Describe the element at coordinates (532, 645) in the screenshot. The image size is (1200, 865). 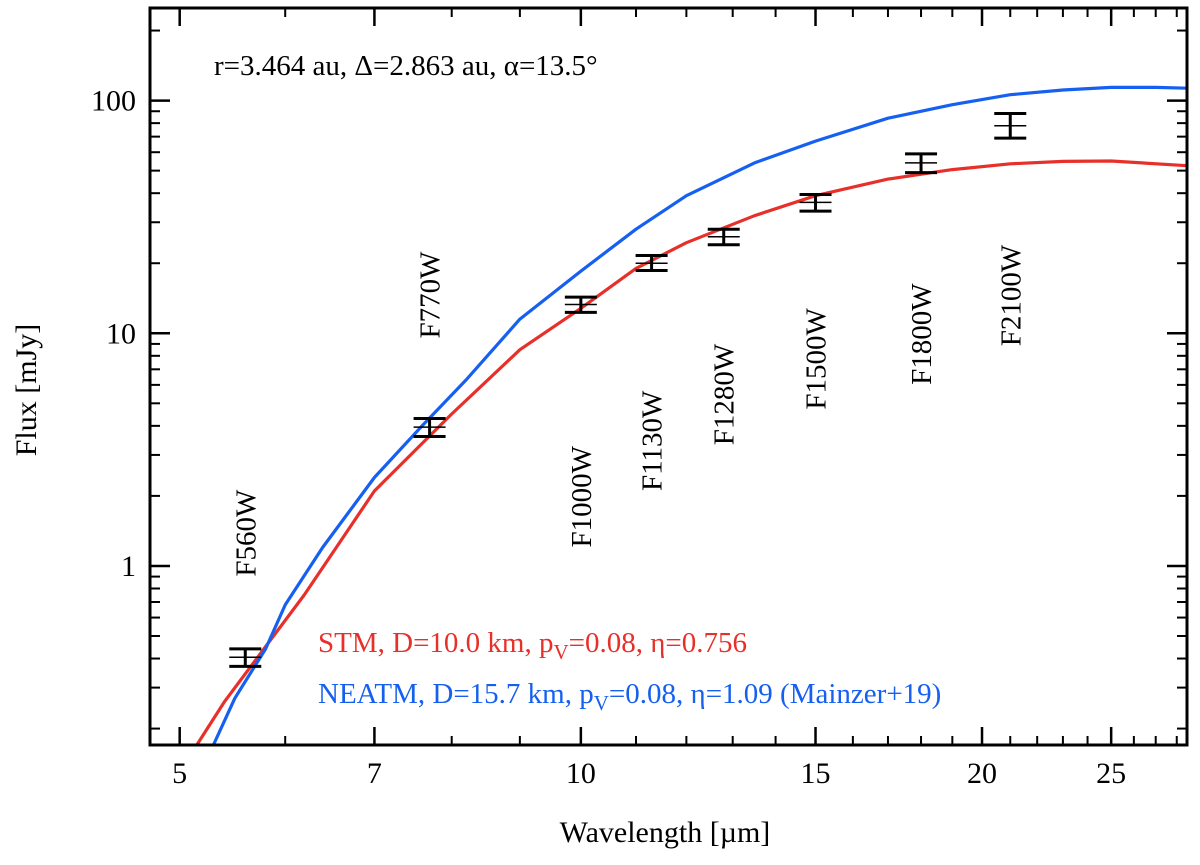
I see `legend-stm: STM, D=10.0 km, pV=0.08, η=0.756` at that location.